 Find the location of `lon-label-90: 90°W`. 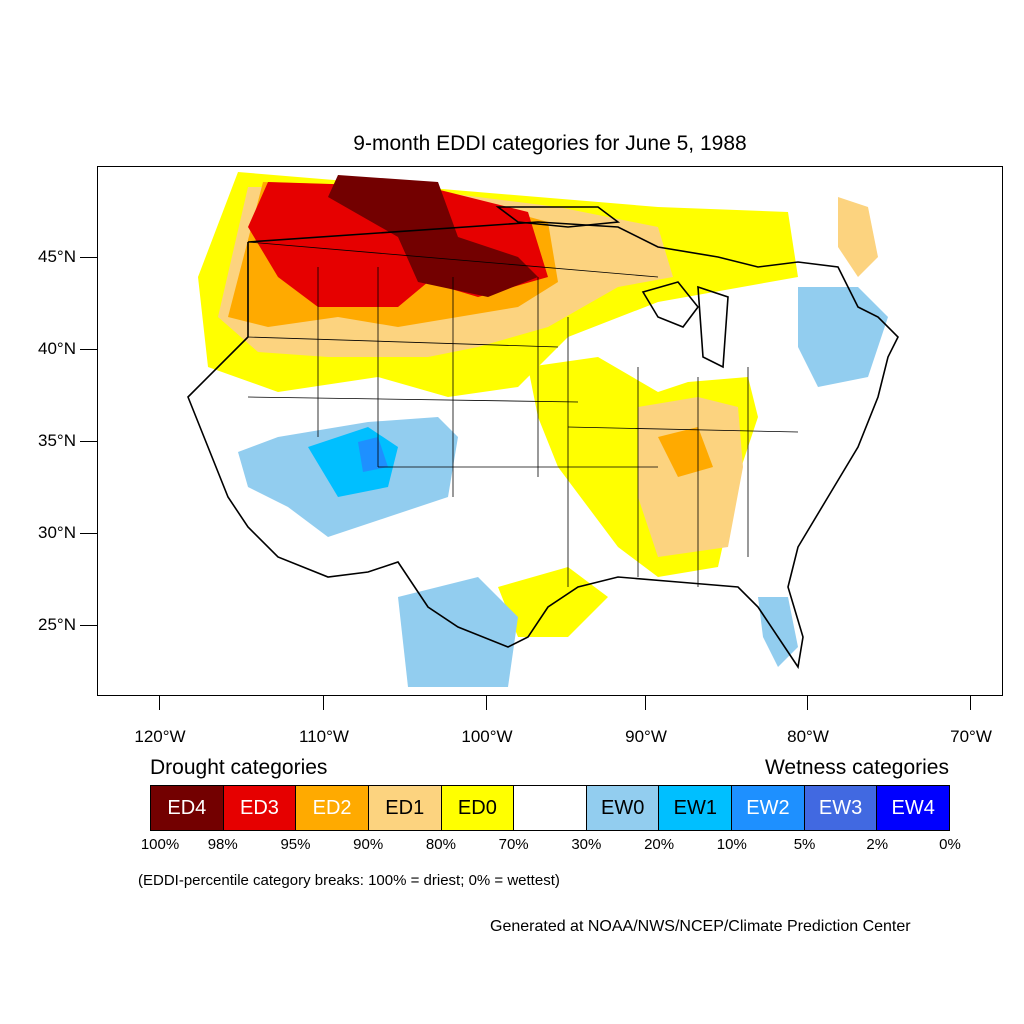

lon-label-90: 90°W is located at coordinates (646, 736).